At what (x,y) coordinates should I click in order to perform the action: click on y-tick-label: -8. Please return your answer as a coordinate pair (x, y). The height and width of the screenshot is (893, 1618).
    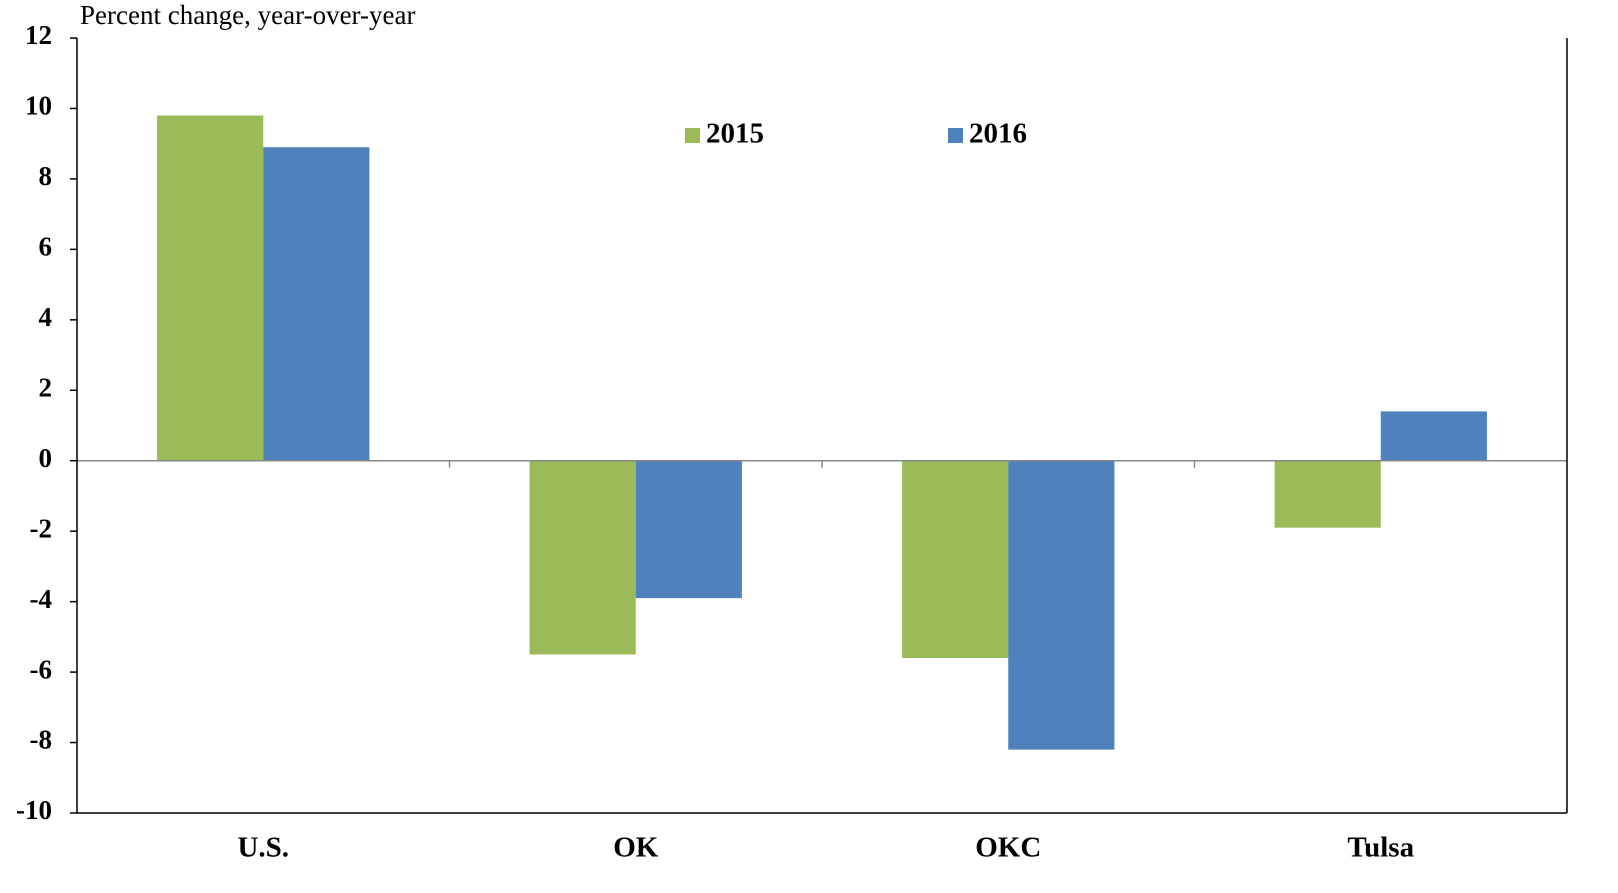
    Looking at the image, I should click on (41, 740).